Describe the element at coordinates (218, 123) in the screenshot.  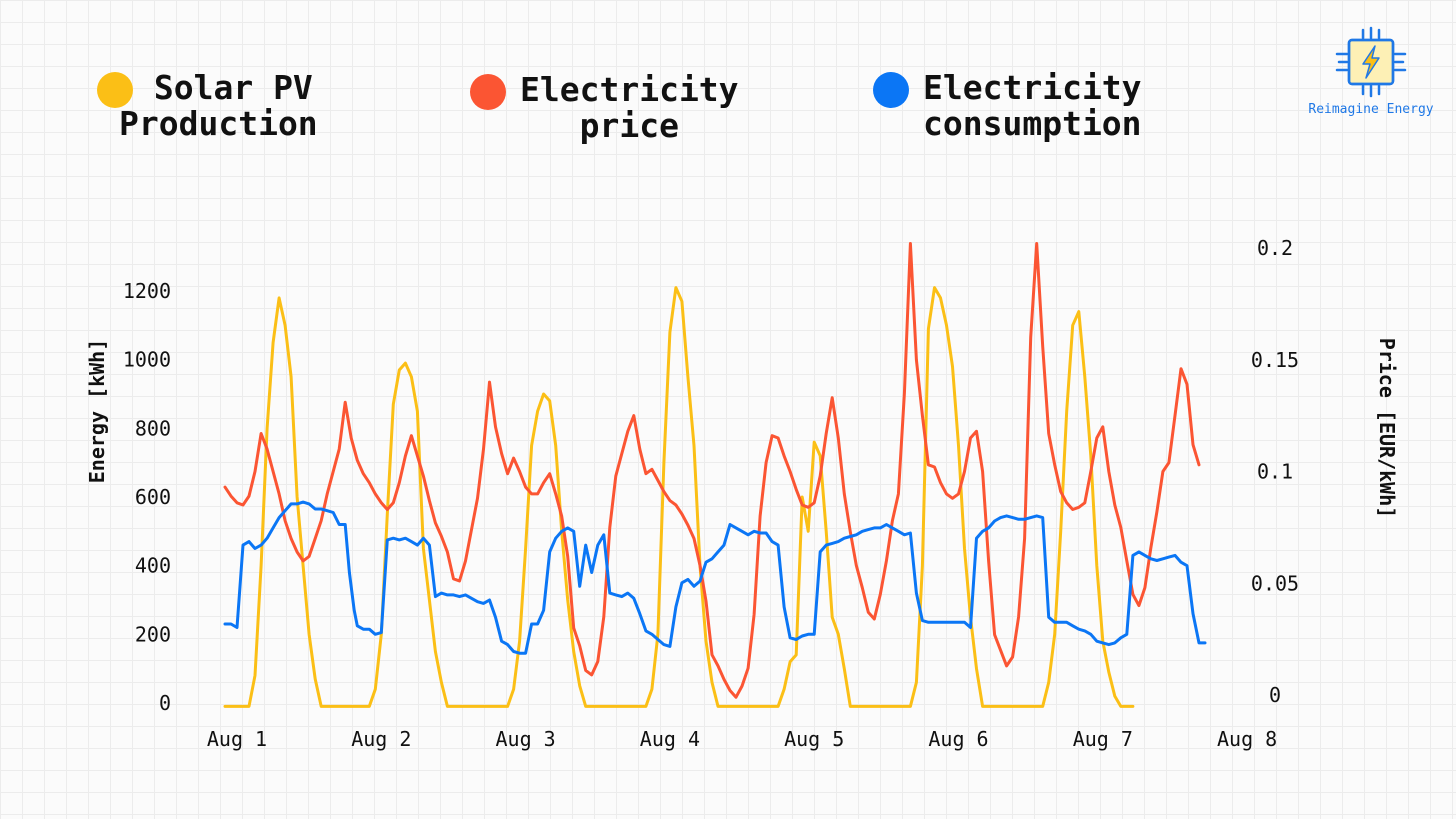
I see `legend-label-solar-line2: Production` at that location.